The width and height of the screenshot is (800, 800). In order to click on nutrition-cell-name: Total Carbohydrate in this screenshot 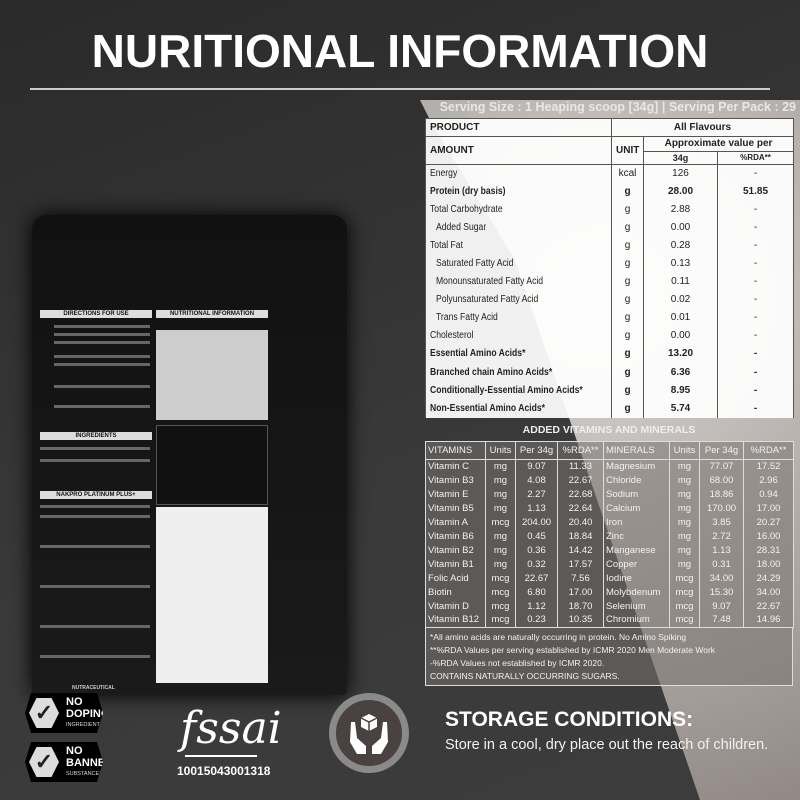, I will do `click(518, 209)`.